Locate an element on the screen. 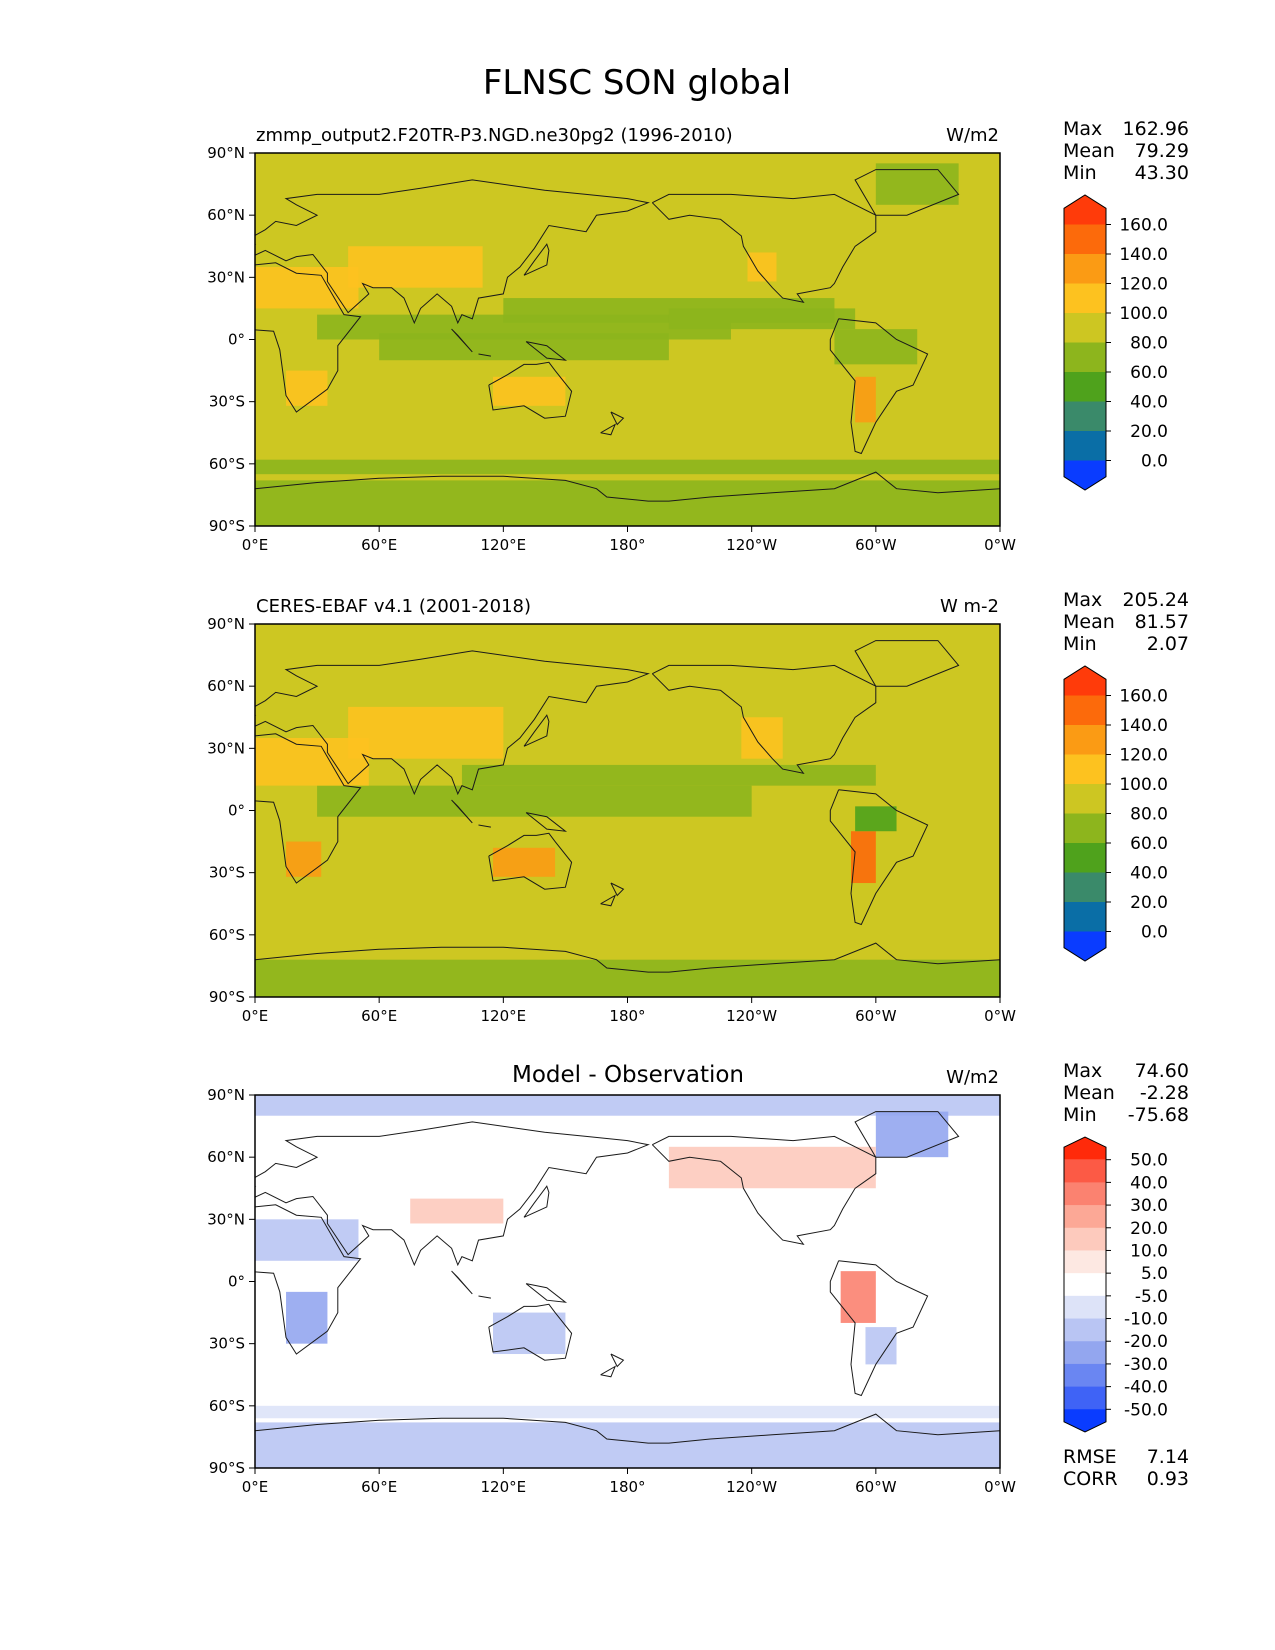  panel-title-left: CERES-EBAF v4.1 (2001-2018) is located at coordinates (393, 606).